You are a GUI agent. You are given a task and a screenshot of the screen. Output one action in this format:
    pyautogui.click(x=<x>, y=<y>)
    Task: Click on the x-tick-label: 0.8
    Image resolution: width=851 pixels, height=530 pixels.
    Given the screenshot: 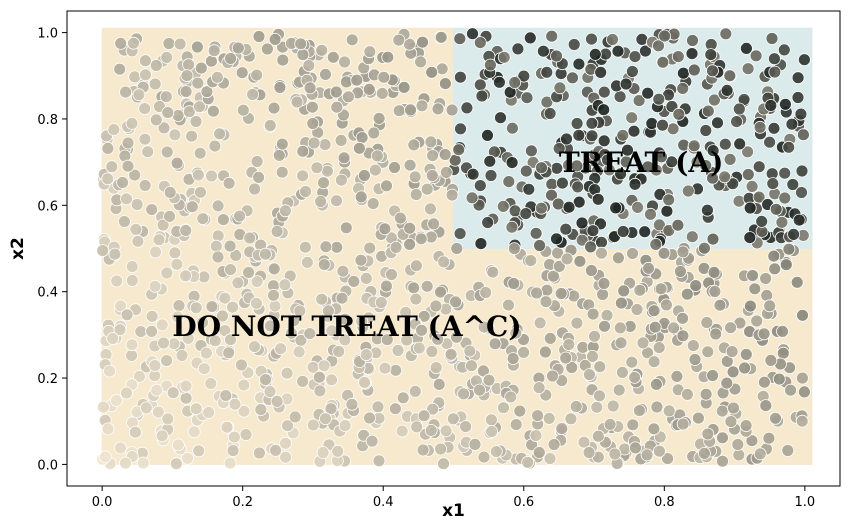 What is the action you would take?
    pyautogui.click(x=664, y=502)
    